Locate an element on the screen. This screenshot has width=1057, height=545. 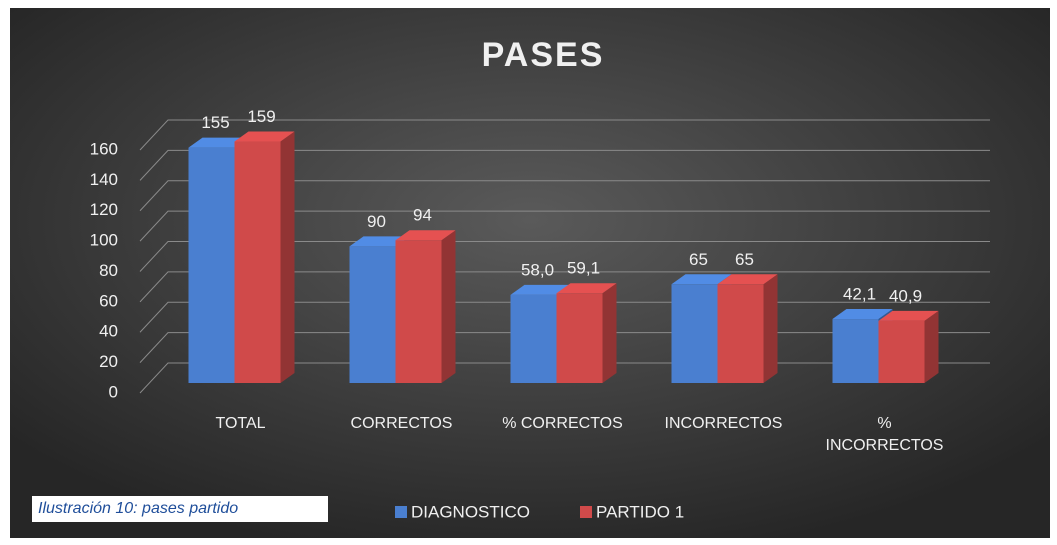
data-label: 159 is located at coordinates (261, 116).